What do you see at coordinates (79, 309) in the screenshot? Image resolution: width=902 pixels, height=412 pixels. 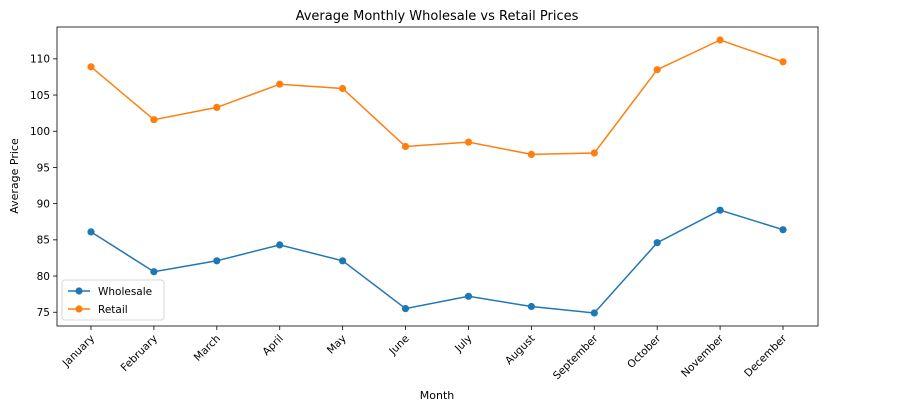 I see `legend-marker-retail` at bounding box center [79, 309].